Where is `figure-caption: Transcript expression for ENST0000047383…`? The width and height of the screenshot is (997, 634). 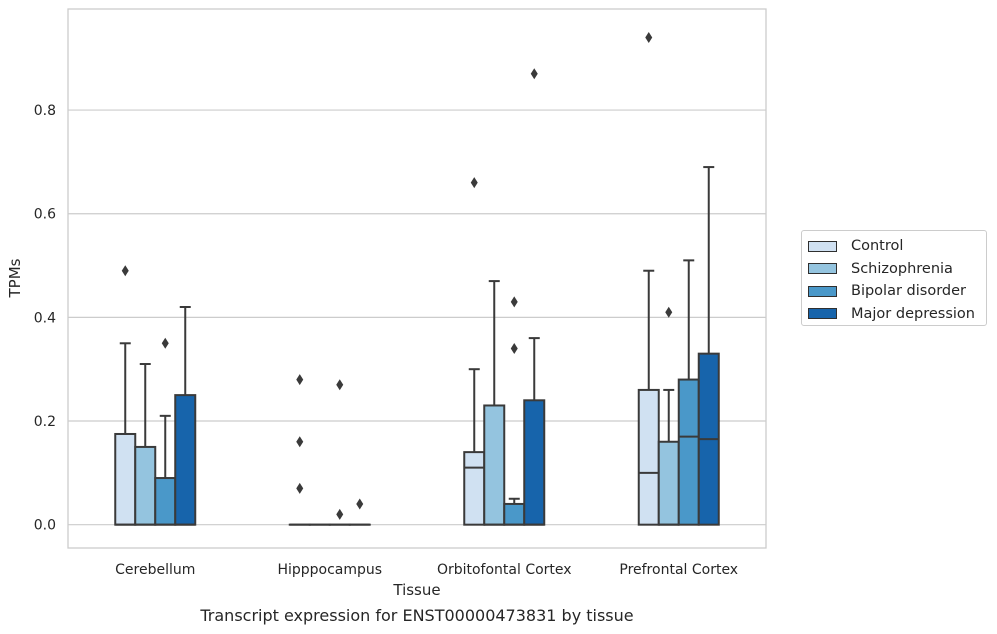
figure-caption: Transcript expression for ENST0000047383… is located at coordinates (417, 615).